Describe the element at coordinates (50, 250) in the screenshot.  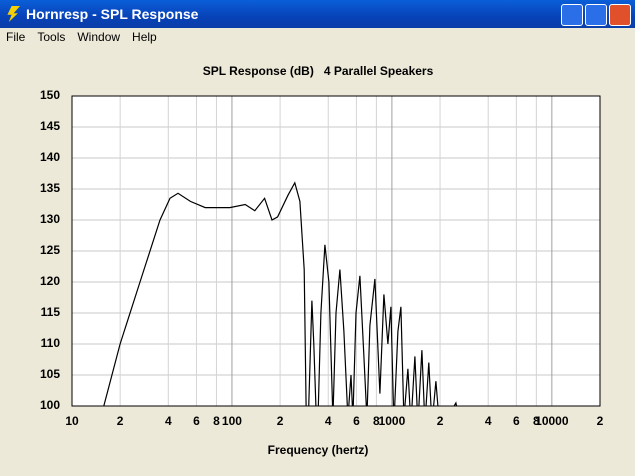
I see `y-tick-label: 125` at that location.